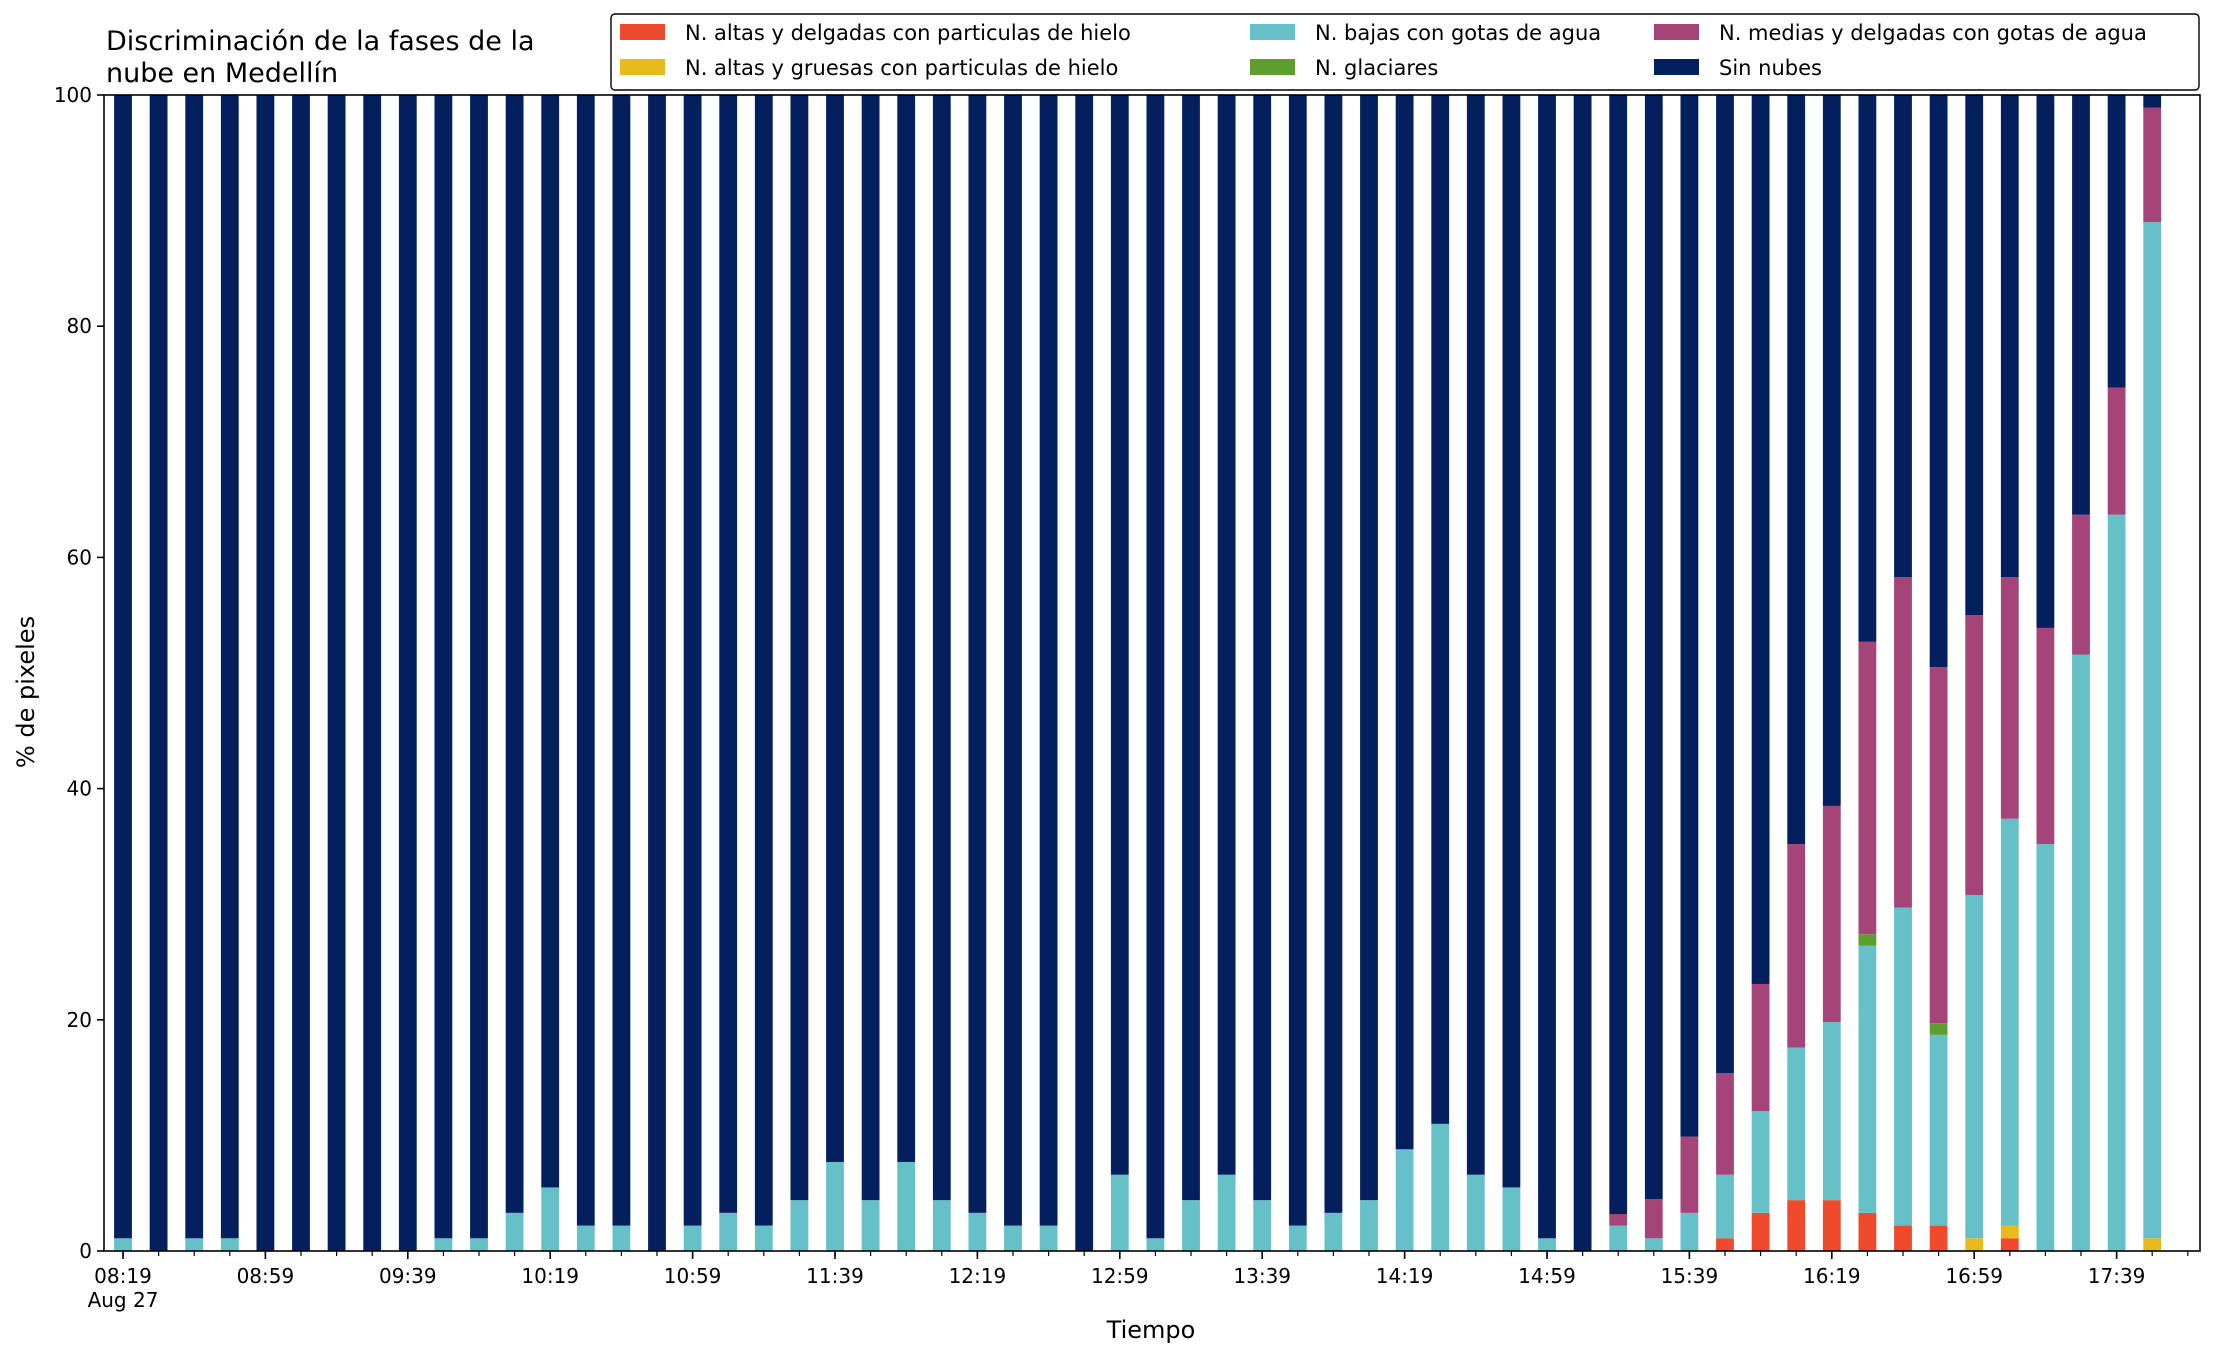 This screenshot has width=2216, height=1355. Describe the element at coordinates (1690, 1276) in the screenshot. I see `x-tick-label: 15:39` at that location.